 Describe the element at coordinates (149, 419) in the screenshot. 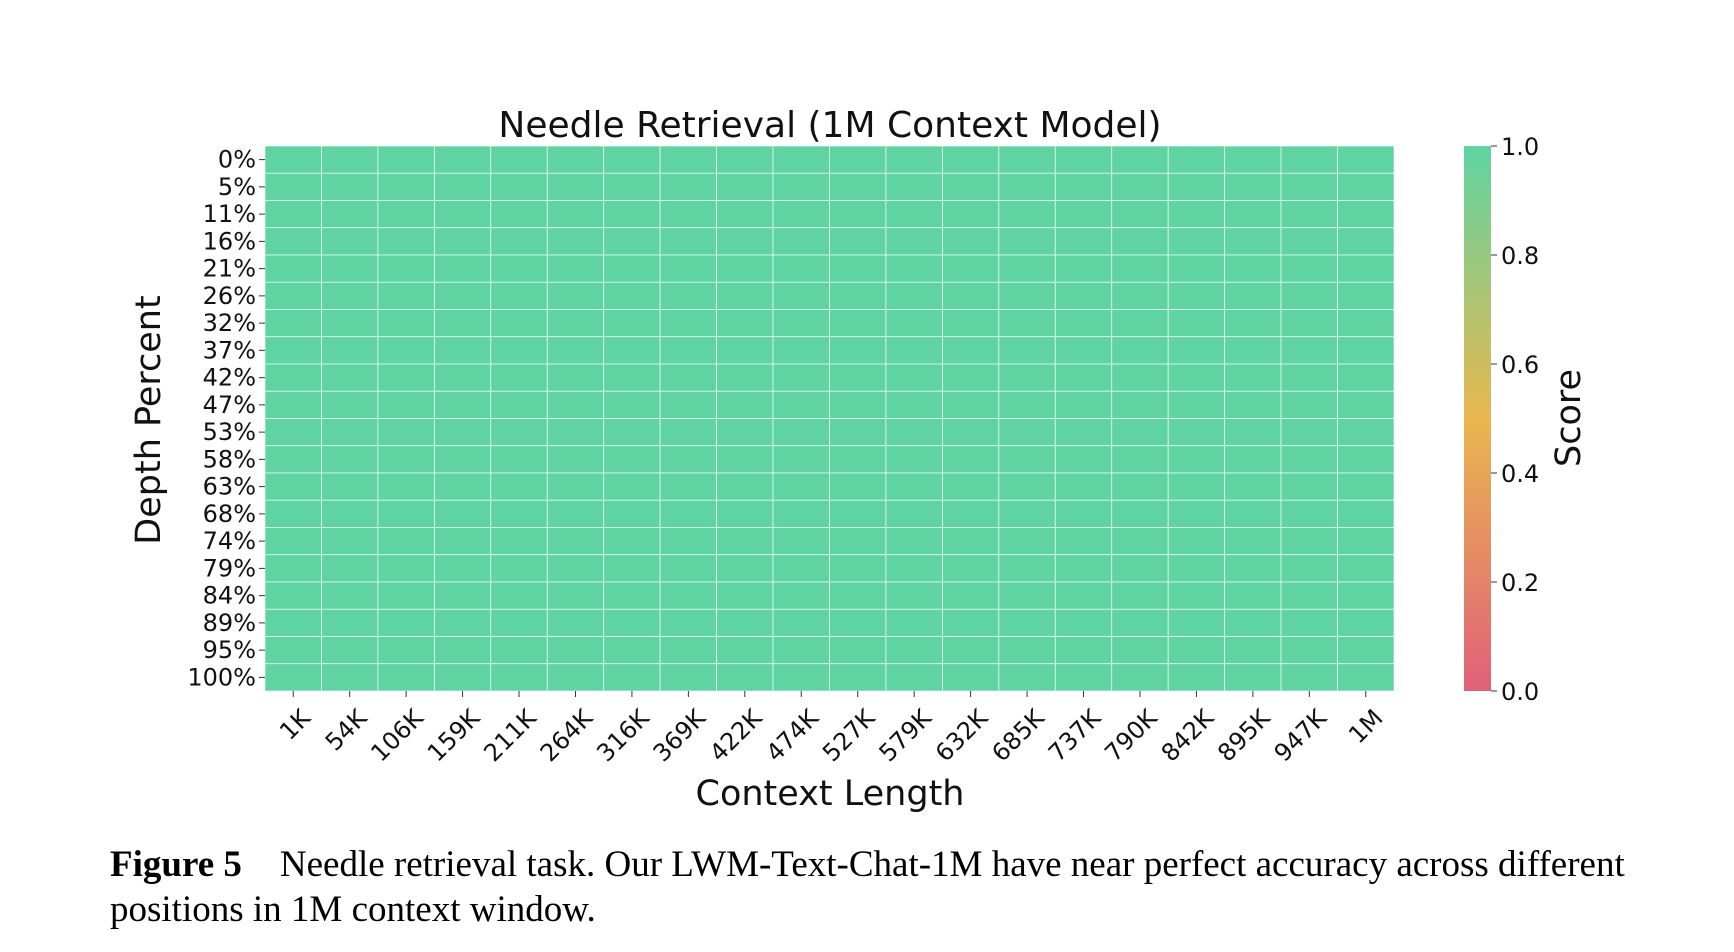

I see `y-axis-title: Depth Percent` at that location.